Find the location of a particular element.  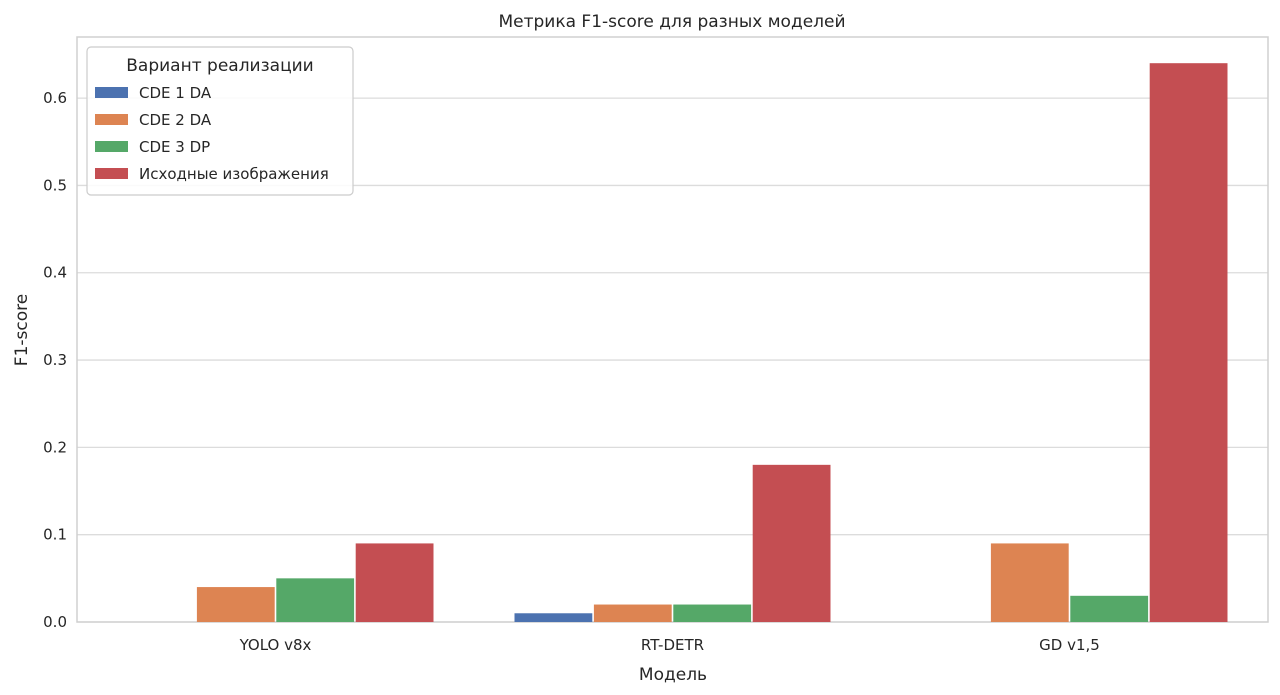

y-tick-label: 0.0 is located at coordinates (55, 622).